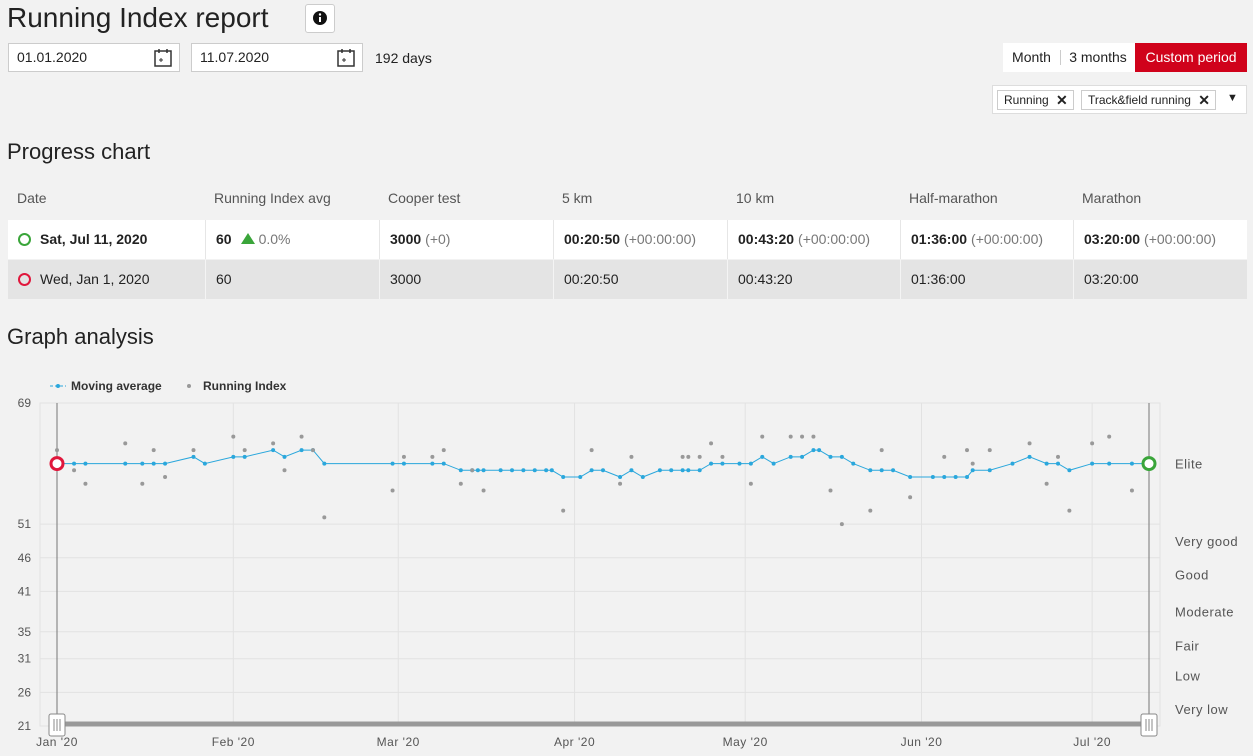  Describe the element at coordinates (79, 151) in the screenshot. I see `section-title: Progress chart` at that location.